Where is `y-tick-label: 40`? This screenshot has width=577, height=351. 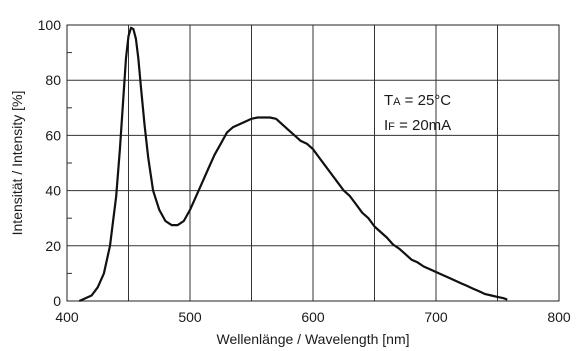
y-tick-label: 40 is located at coordinates (53, 191).